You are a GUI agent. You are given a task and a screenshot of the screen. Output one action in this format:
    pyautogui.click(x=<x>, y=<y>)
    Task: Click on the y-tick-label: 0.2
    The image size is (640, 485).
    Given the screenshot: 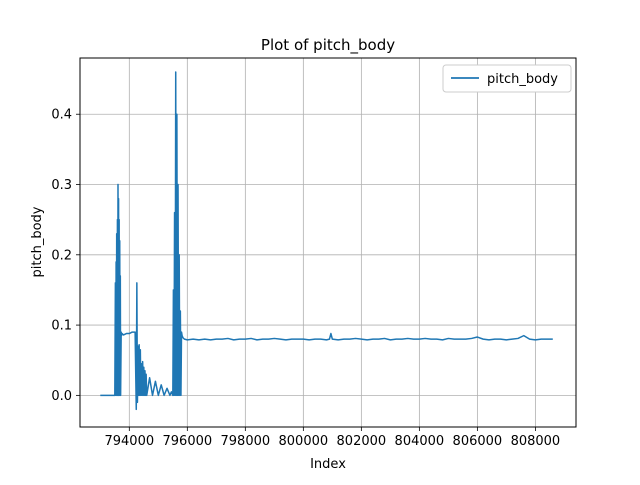 What is the action you would take?
    pyautogui.click(x=61, y=255)
    